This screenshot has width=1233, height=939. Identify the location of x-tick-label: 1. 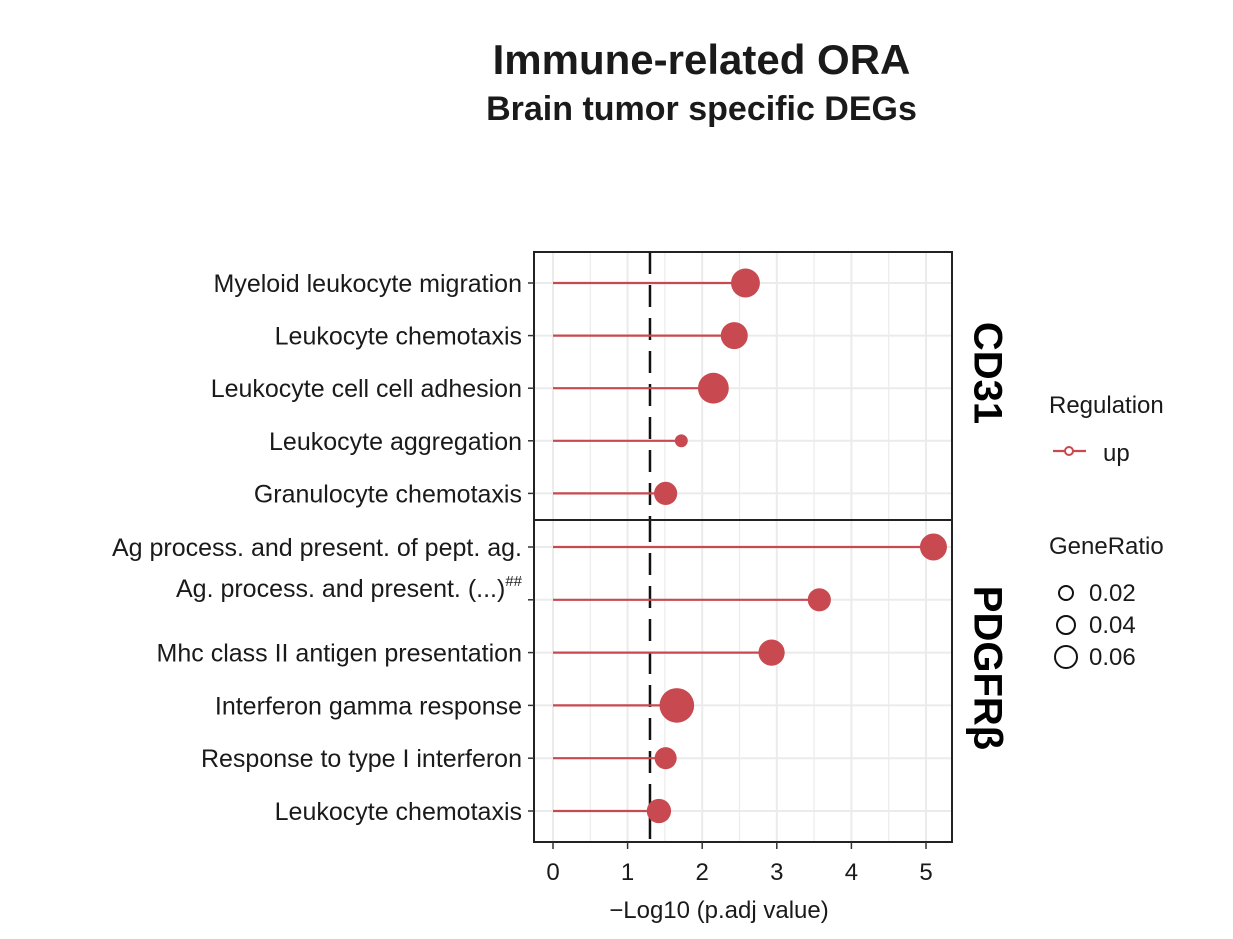
(627, 872).